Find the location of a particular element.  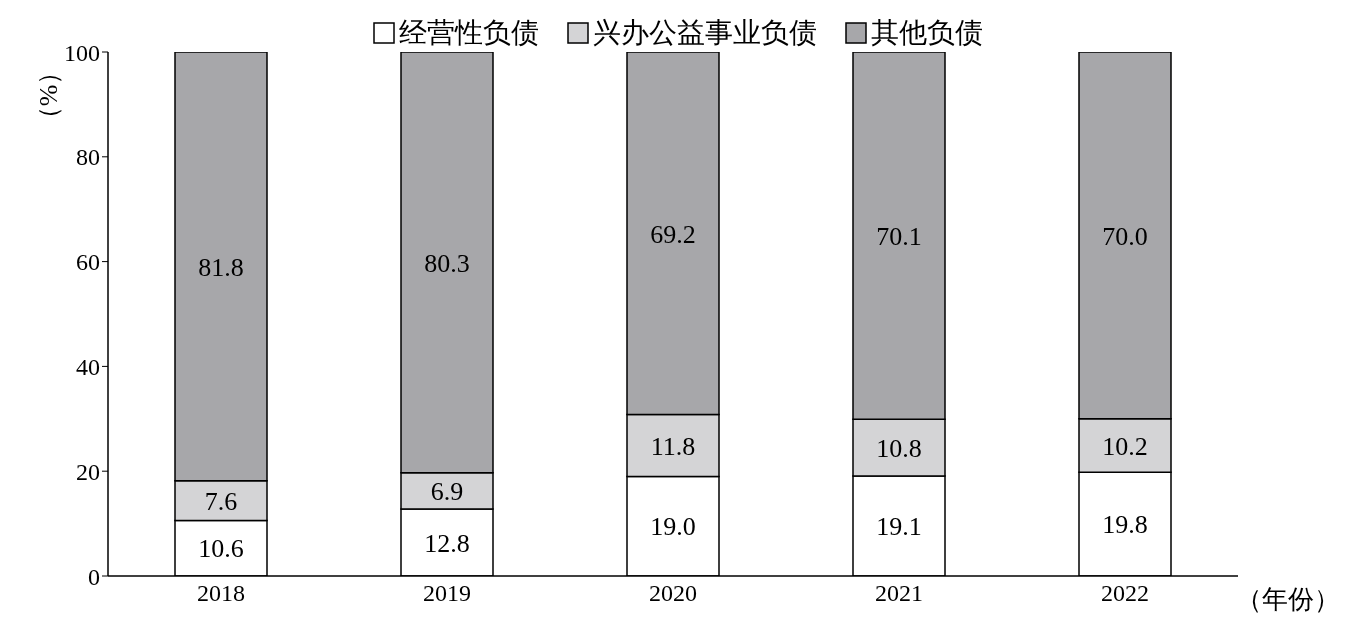

x-tick-label: 2019 is located at coordinates (447, 593).